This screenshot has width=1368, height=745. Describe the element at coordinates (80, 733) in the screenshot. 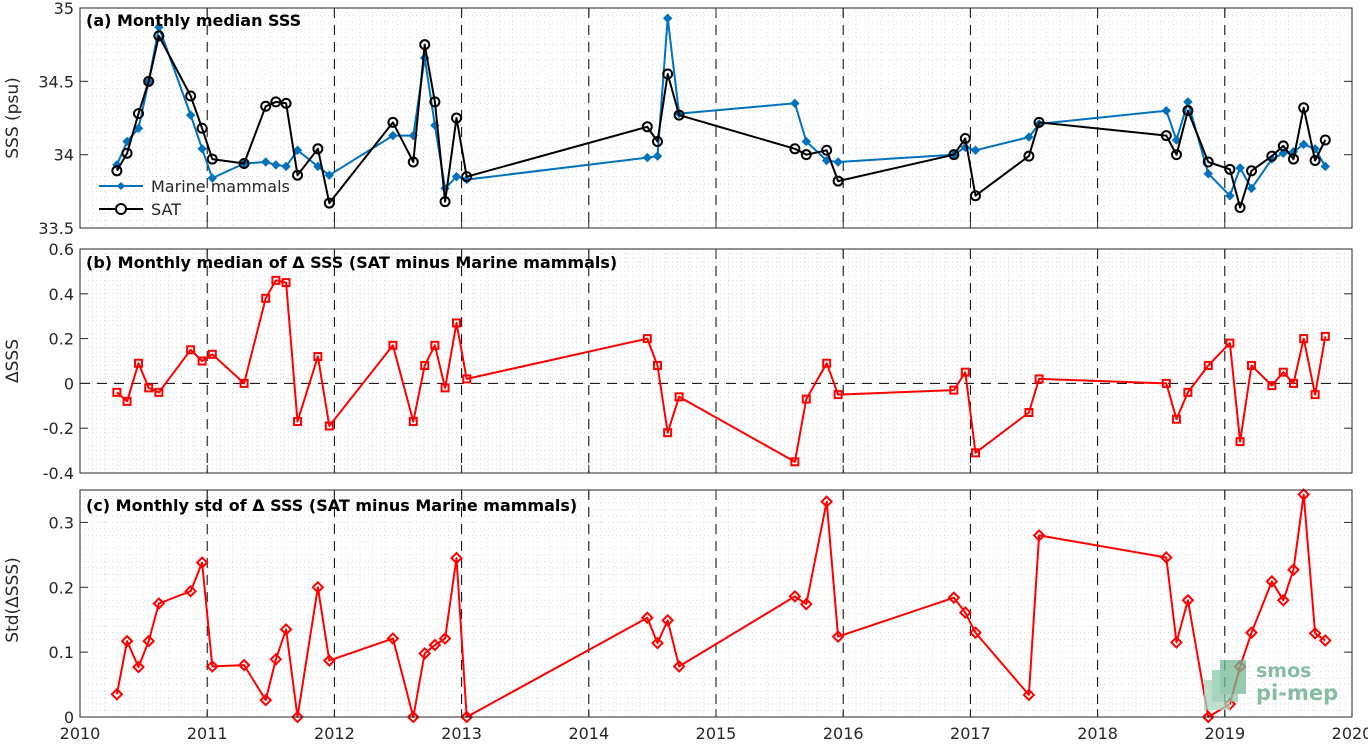

I see `x-tick-label: 2010` at that location.